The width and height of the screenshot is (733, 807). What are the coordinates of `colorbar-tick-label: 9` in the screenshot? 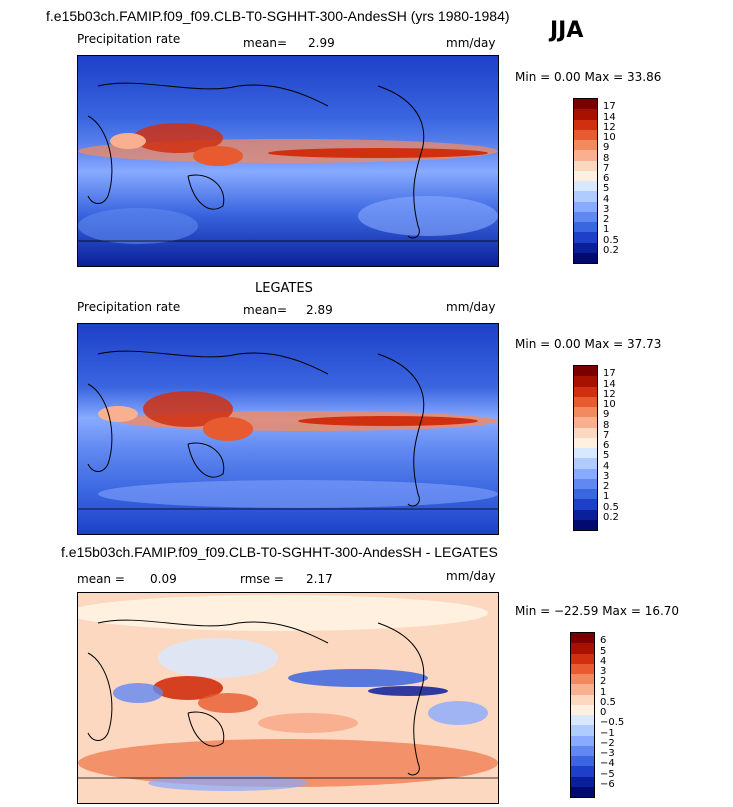 It's located at (606, 148).